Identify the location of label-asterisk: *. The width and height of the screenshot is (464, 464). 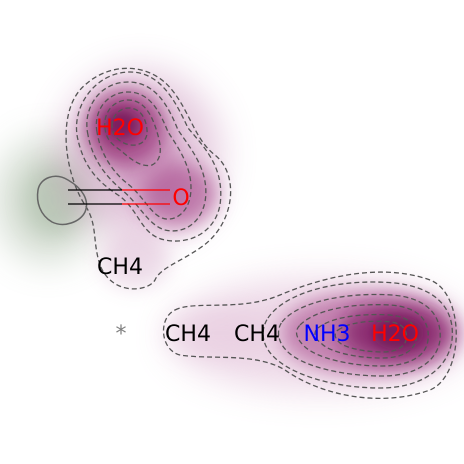
(121, 334).